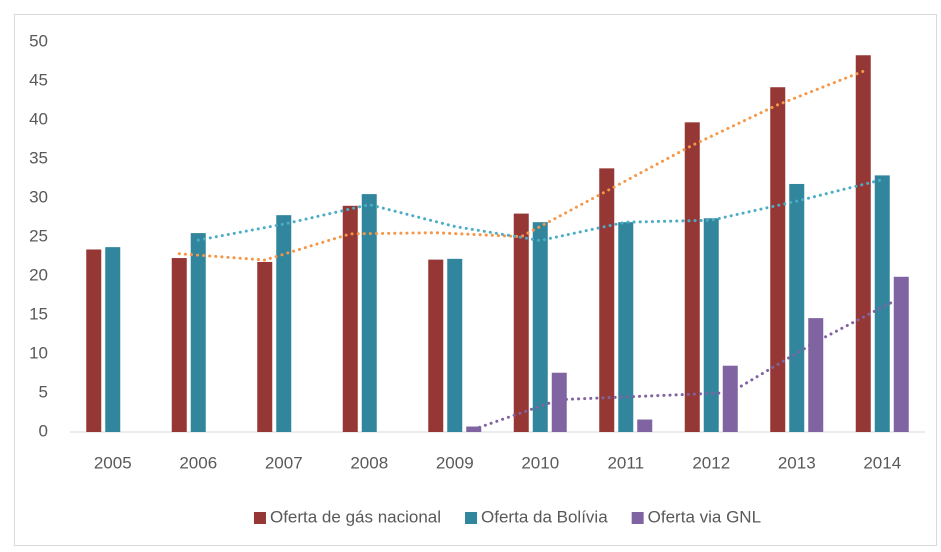 Image resolution: width=941 pixels, height=552 pixels. Describe the element at coordinates (38, 313) in the screenshot. I see `y-tick-label: 15` at that location.